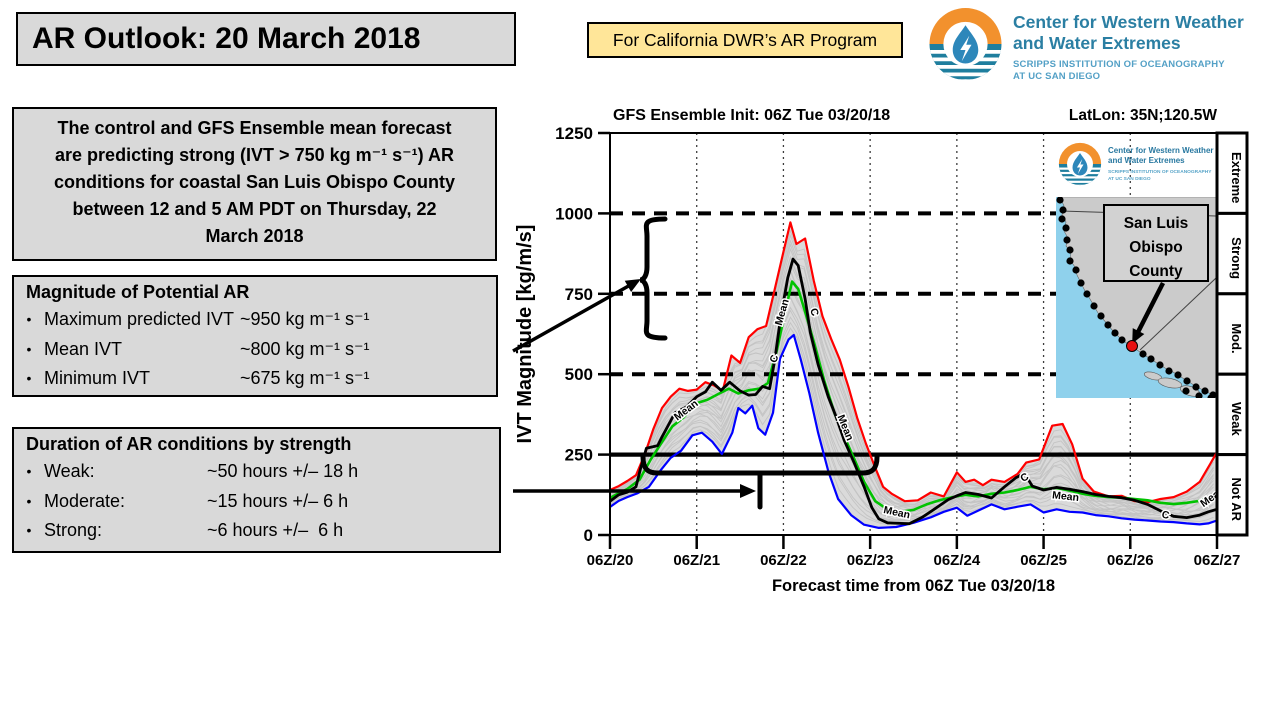  Describe the element at coordinates (965, 44) in the screenshot. I see `cw3e-logo-icon` at that location.